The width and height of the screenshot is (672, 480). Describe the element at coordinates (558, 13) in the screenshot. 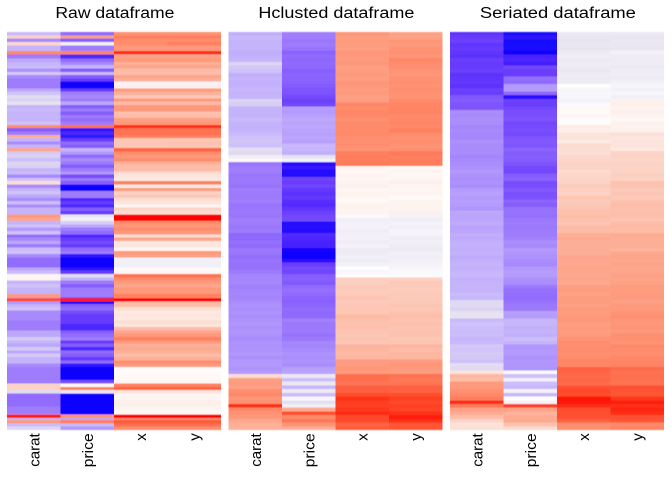

I see `svg-text: Seriated dataframe` at that location.